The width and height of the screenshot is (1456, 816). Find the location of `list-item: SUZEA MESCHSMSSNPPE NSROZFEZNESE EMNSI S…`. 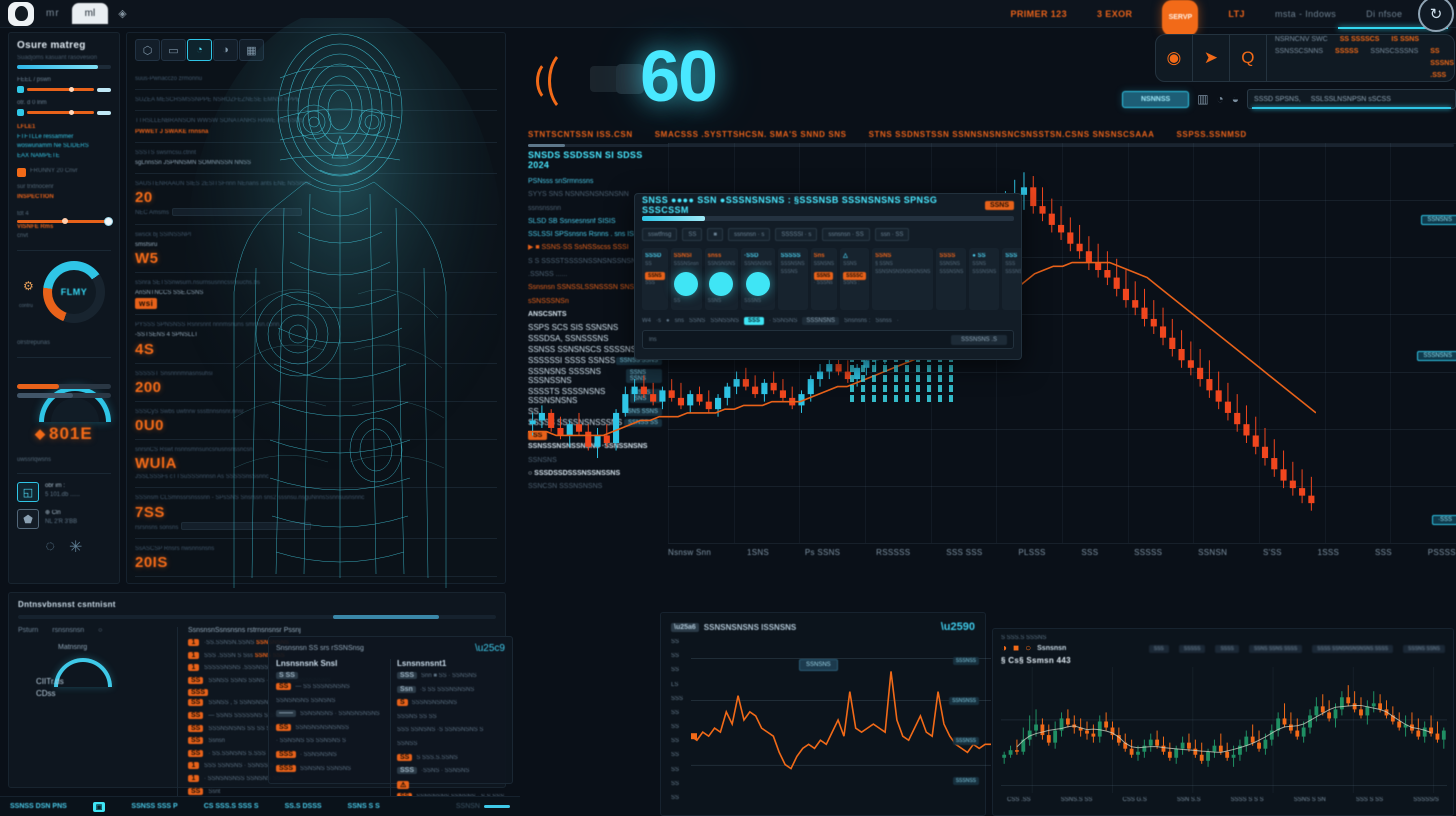

list-item: SUZEA MESCHSMSSNPPE NSROZFEZNESE EMNSI S… is located at coordinates (316, 101).